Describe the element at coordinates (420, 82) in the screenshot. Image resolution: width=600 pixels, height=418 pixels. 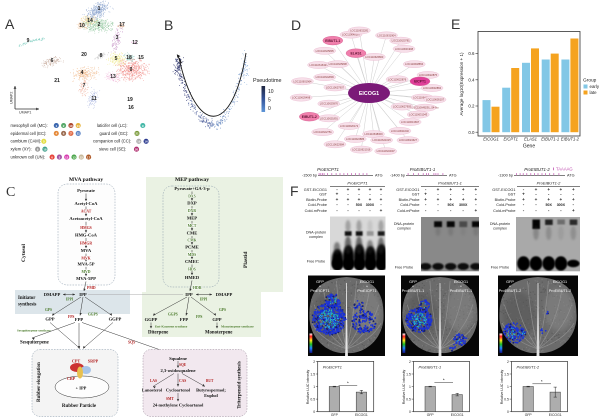
I see `svg-text: EICPT1` at that location.